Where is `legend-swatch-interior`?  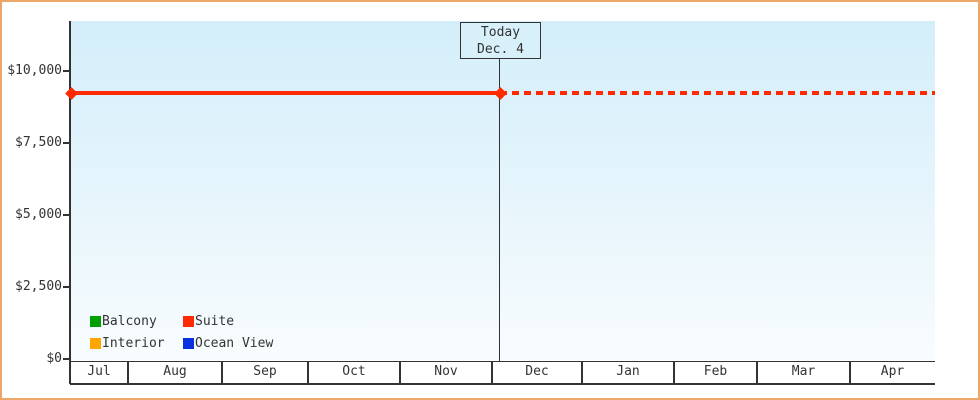
legend-swatch-interior is located at coordinates (95, 343).